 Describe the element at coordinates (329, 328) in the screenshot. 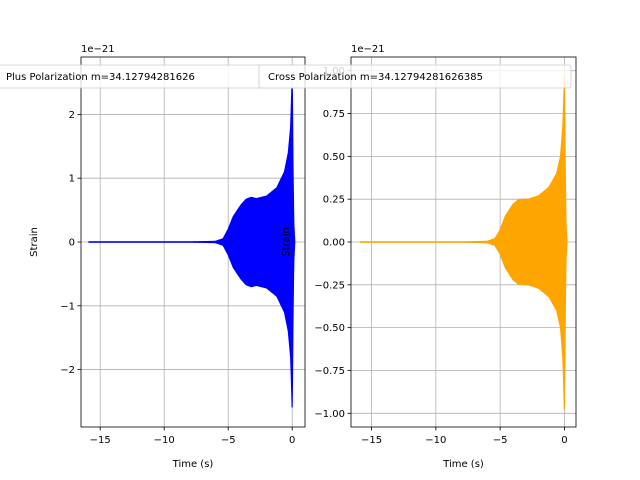

I see `y-tick-label: −0.50` at that location.